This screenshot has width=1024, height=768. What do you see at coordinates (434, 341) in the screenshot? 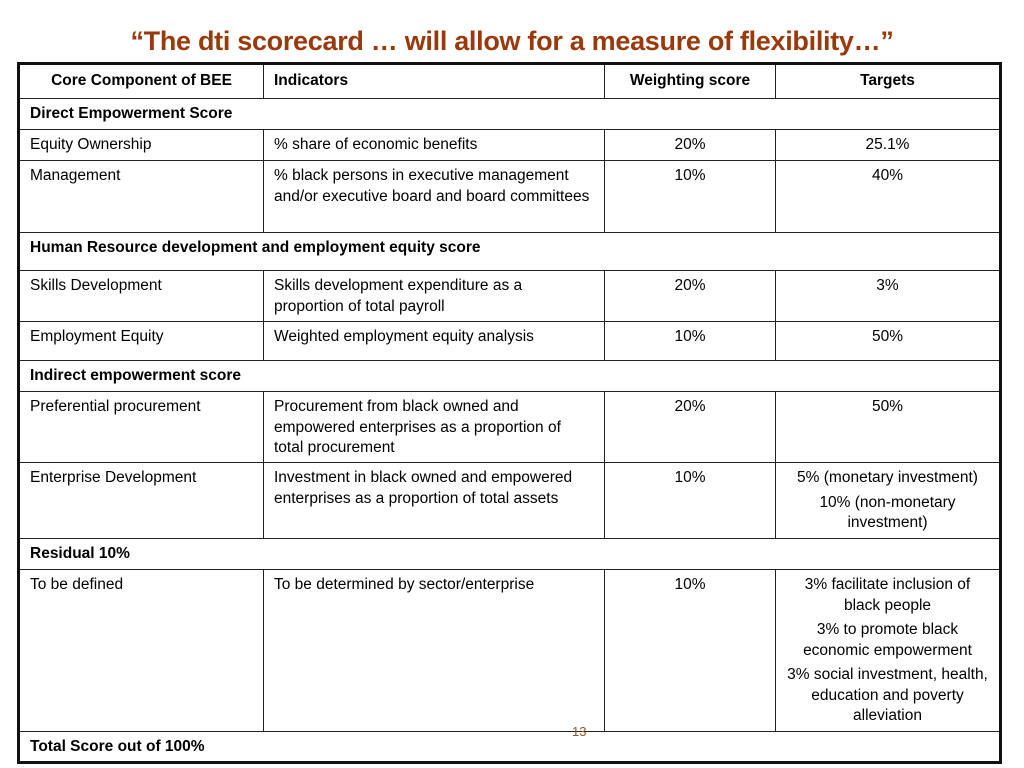
I see `indicator-cell: Weighted employment equity analysis` at bounding box center [434, 341].